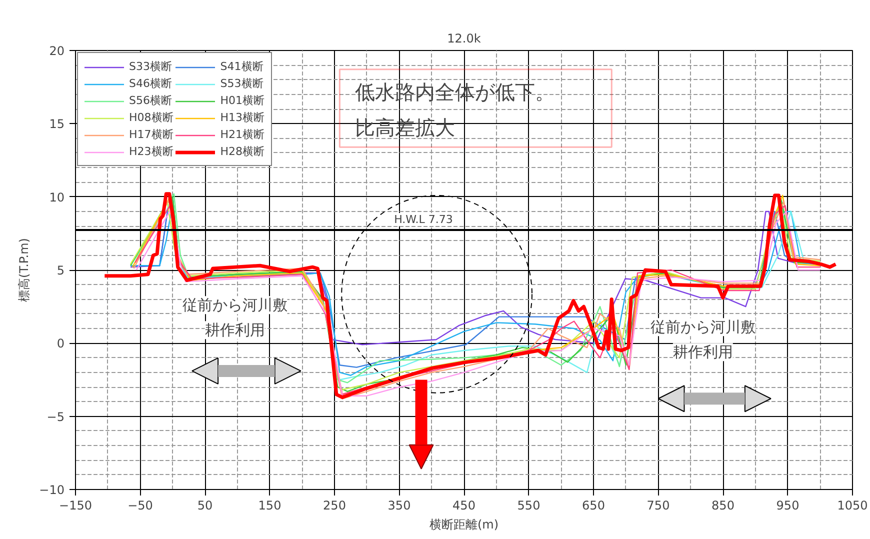 The width and height of the screenshot is (870, 539). I want to click on legend-label: S46横断, so click(150, 83).